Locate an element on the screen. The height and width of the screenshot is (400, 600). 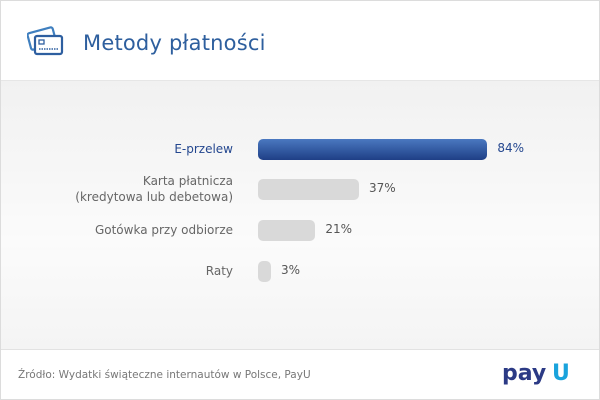
category-label: Raty is located at coordinates (219, 271).